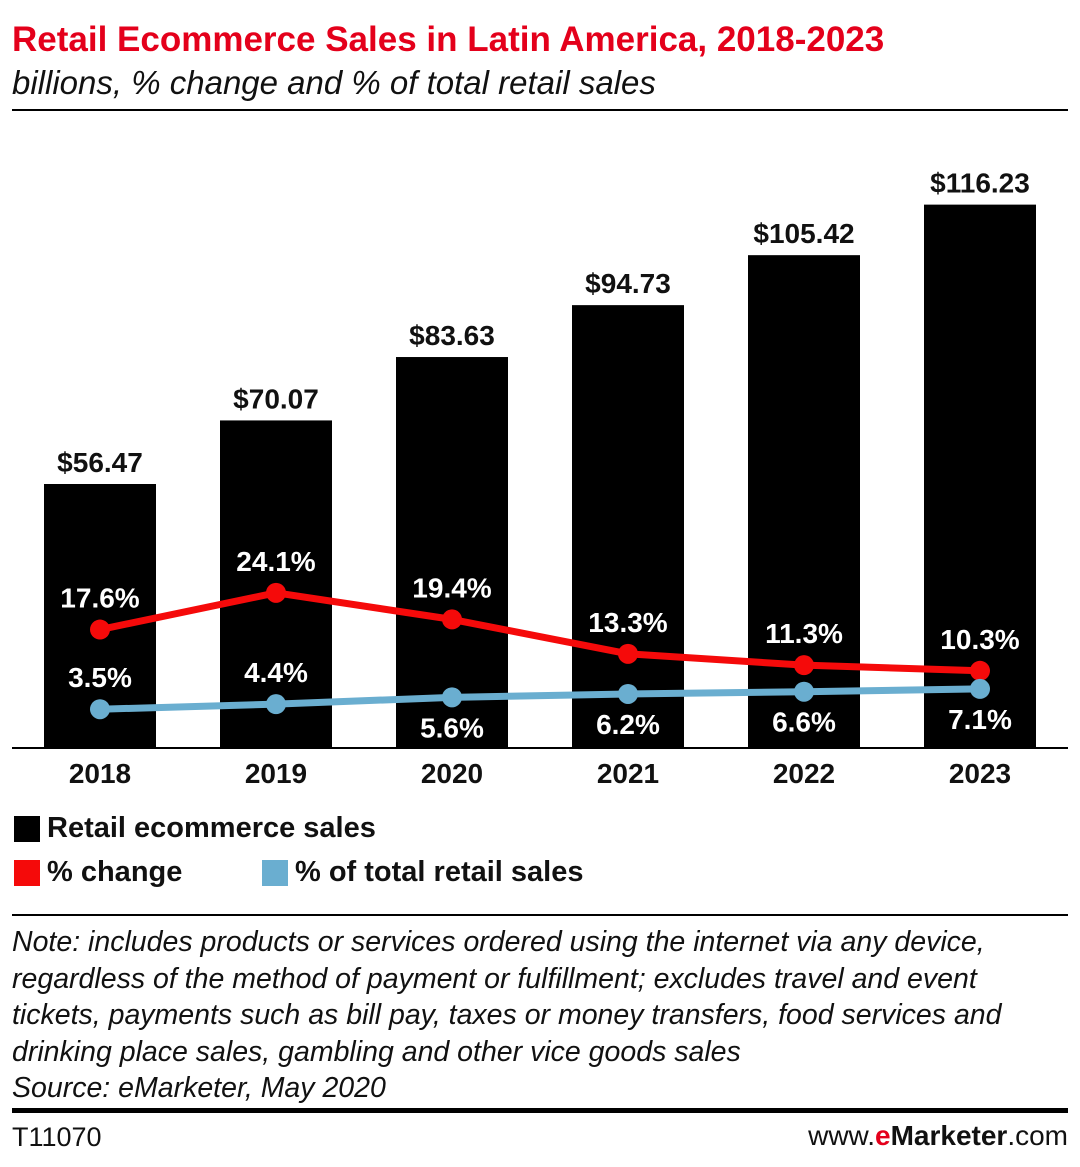 The width and height of the screenshot is (1080, 1167). I want to click on brand-part: www., so click(841, 1135).